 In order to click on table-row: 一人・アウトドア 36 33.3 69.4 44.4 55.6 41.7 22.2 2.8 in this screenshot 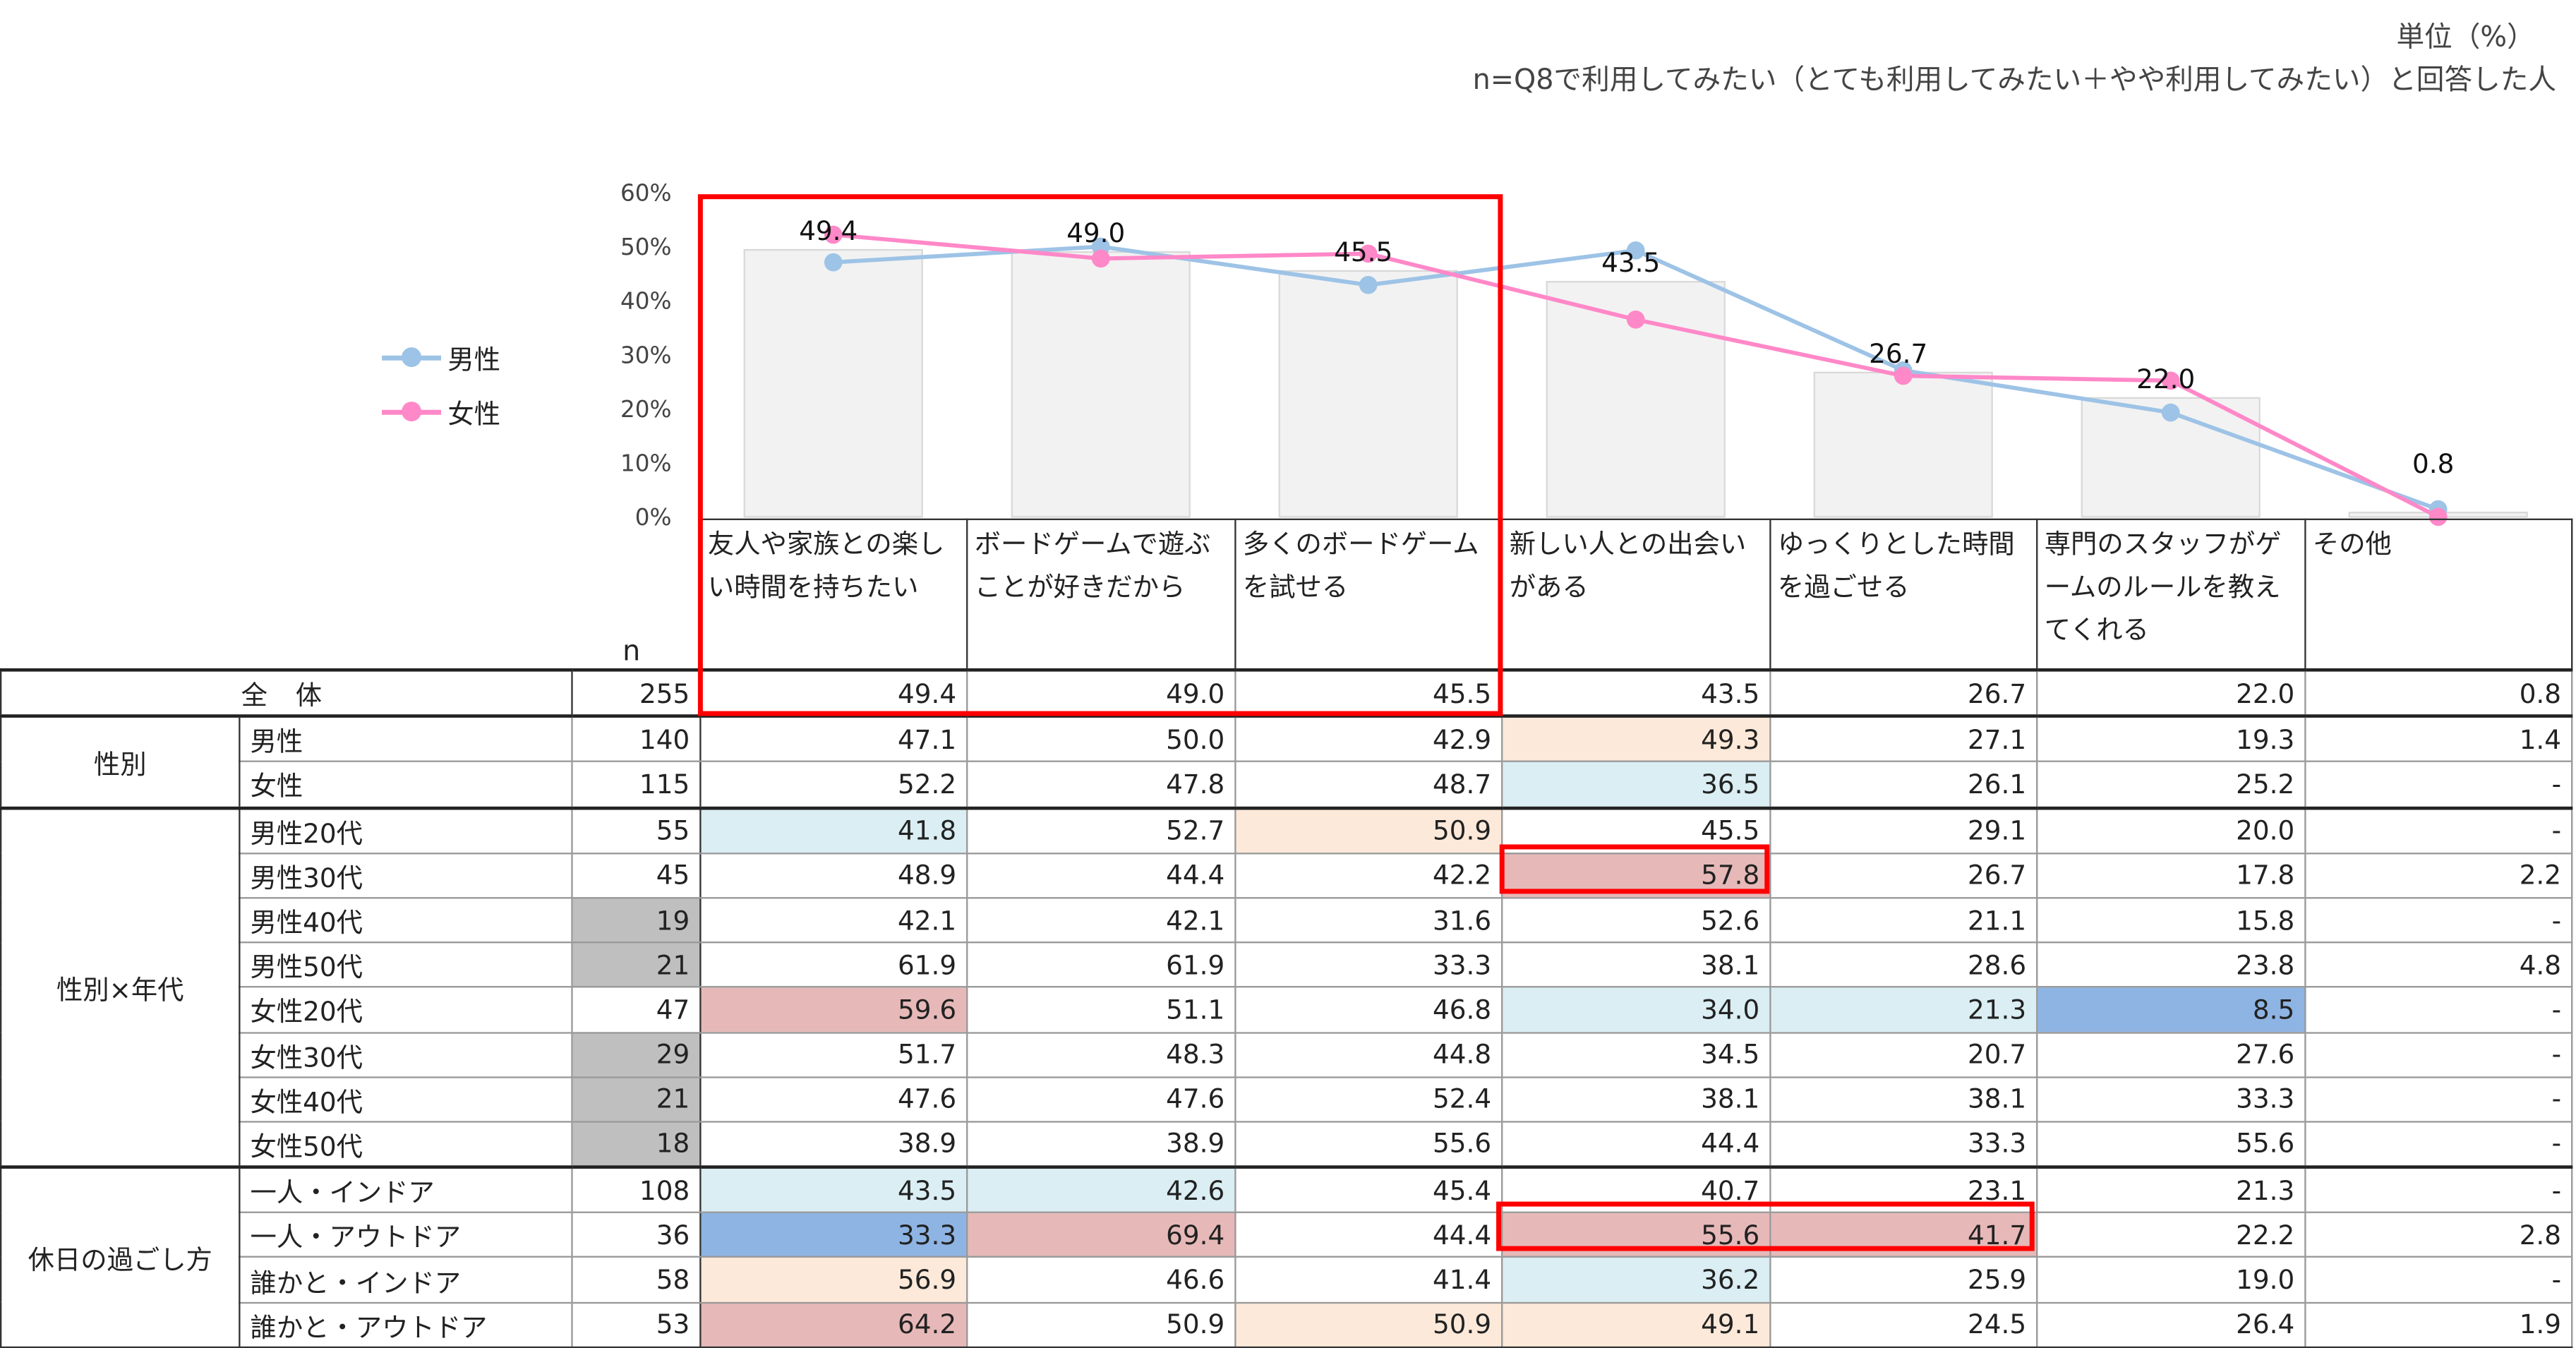, I will do `click(1287, 1235)`.